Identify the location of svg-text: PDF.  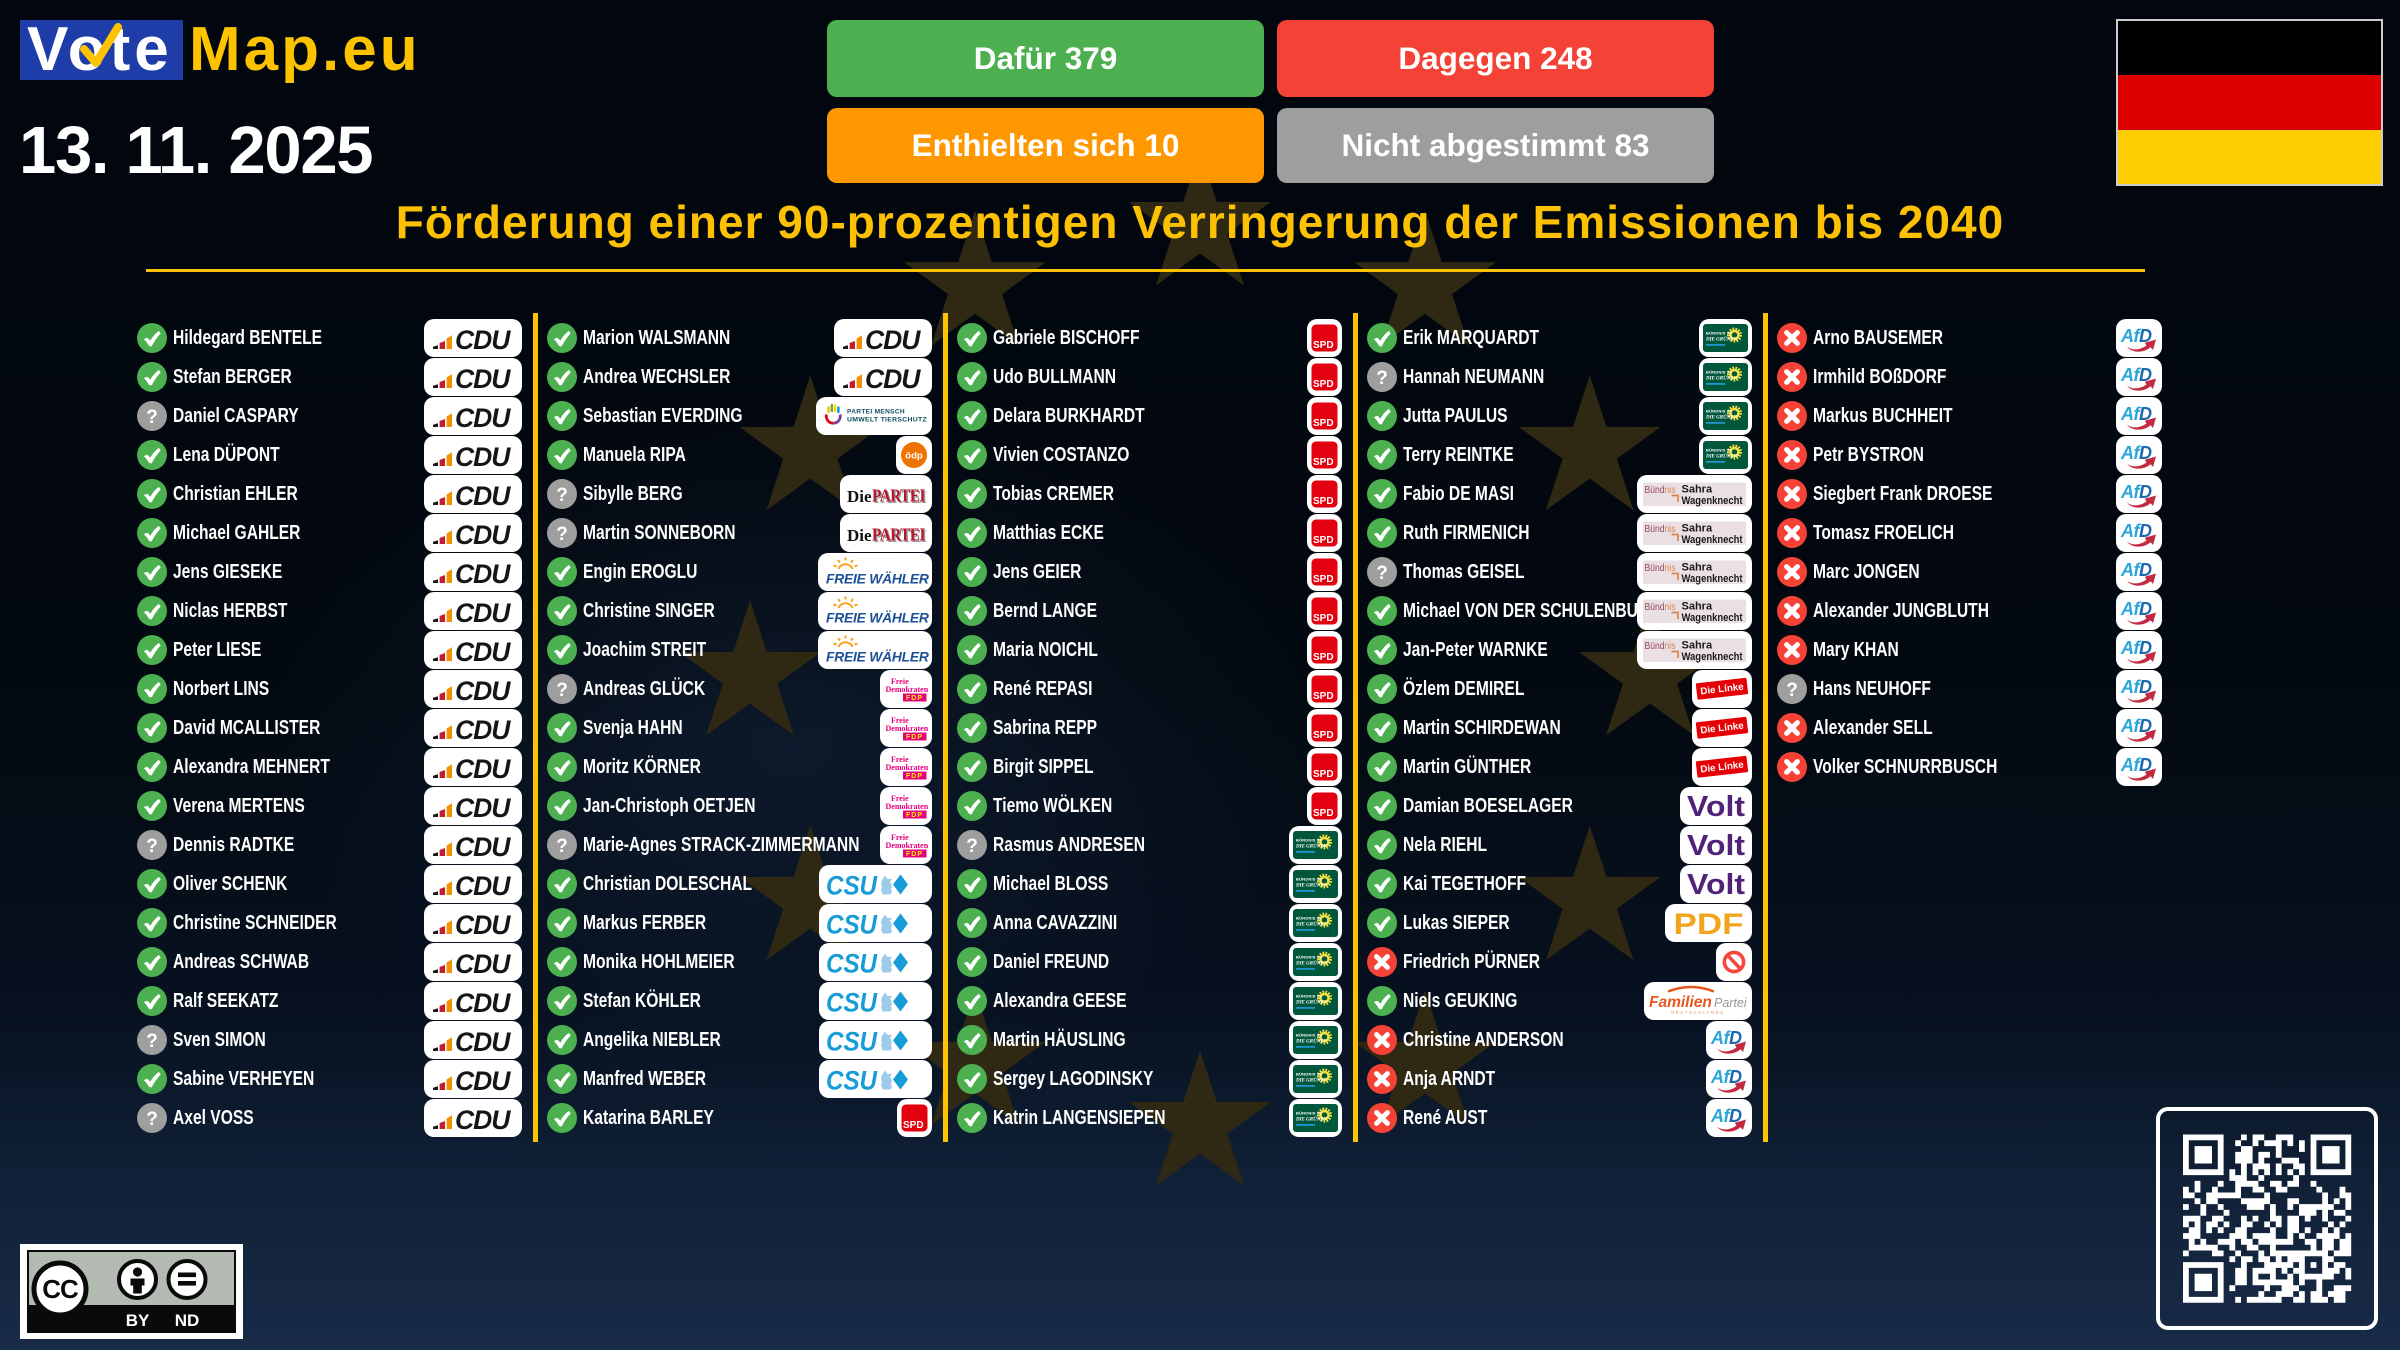
(1709, 924).